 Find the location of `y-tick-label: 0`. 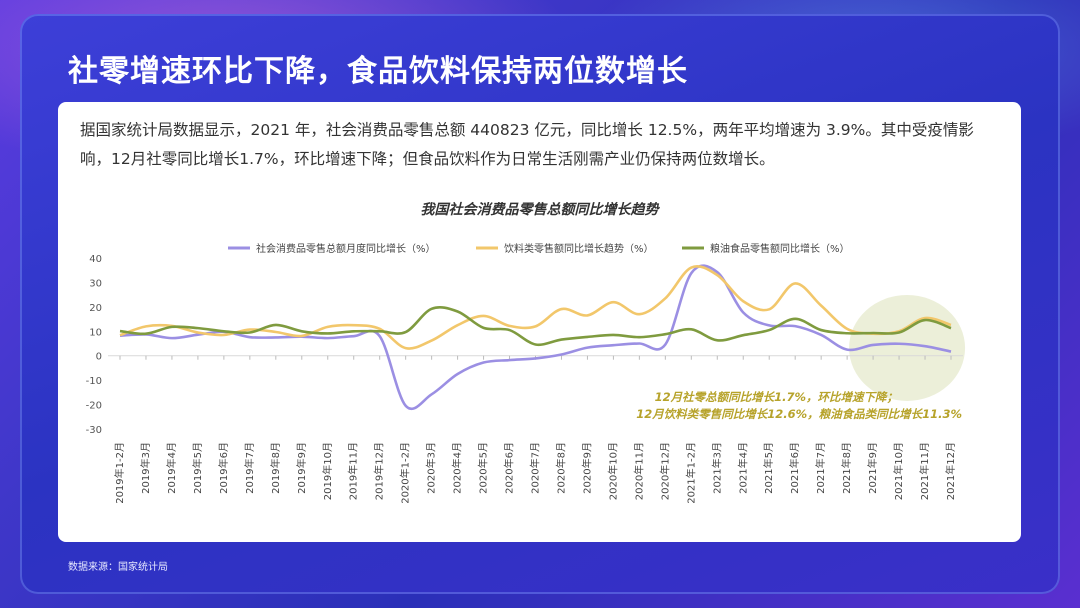

y-tick-label: 0 is located at coordinates (99, 357).